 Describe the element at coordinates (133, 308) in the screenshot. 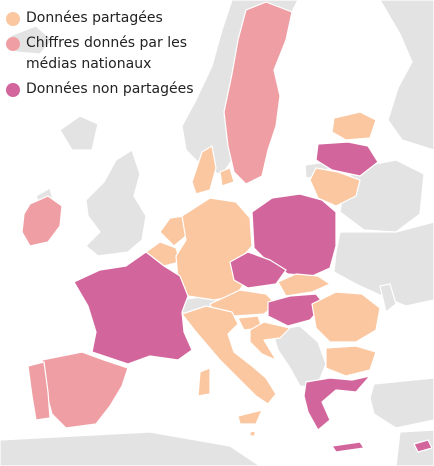

I see `country-france` at that location.